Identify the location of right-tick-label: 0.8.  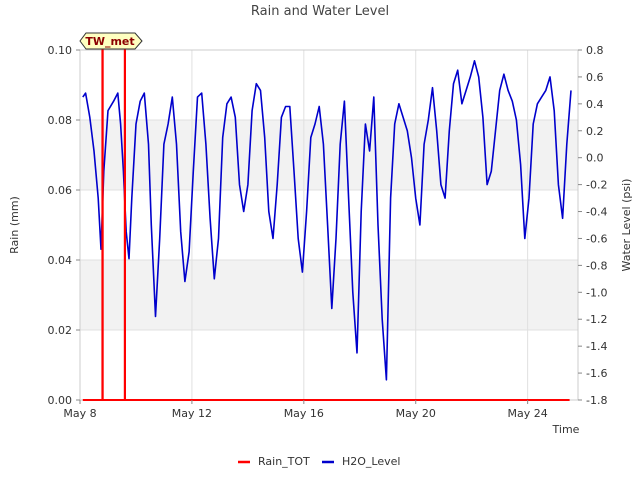
(595, 50).